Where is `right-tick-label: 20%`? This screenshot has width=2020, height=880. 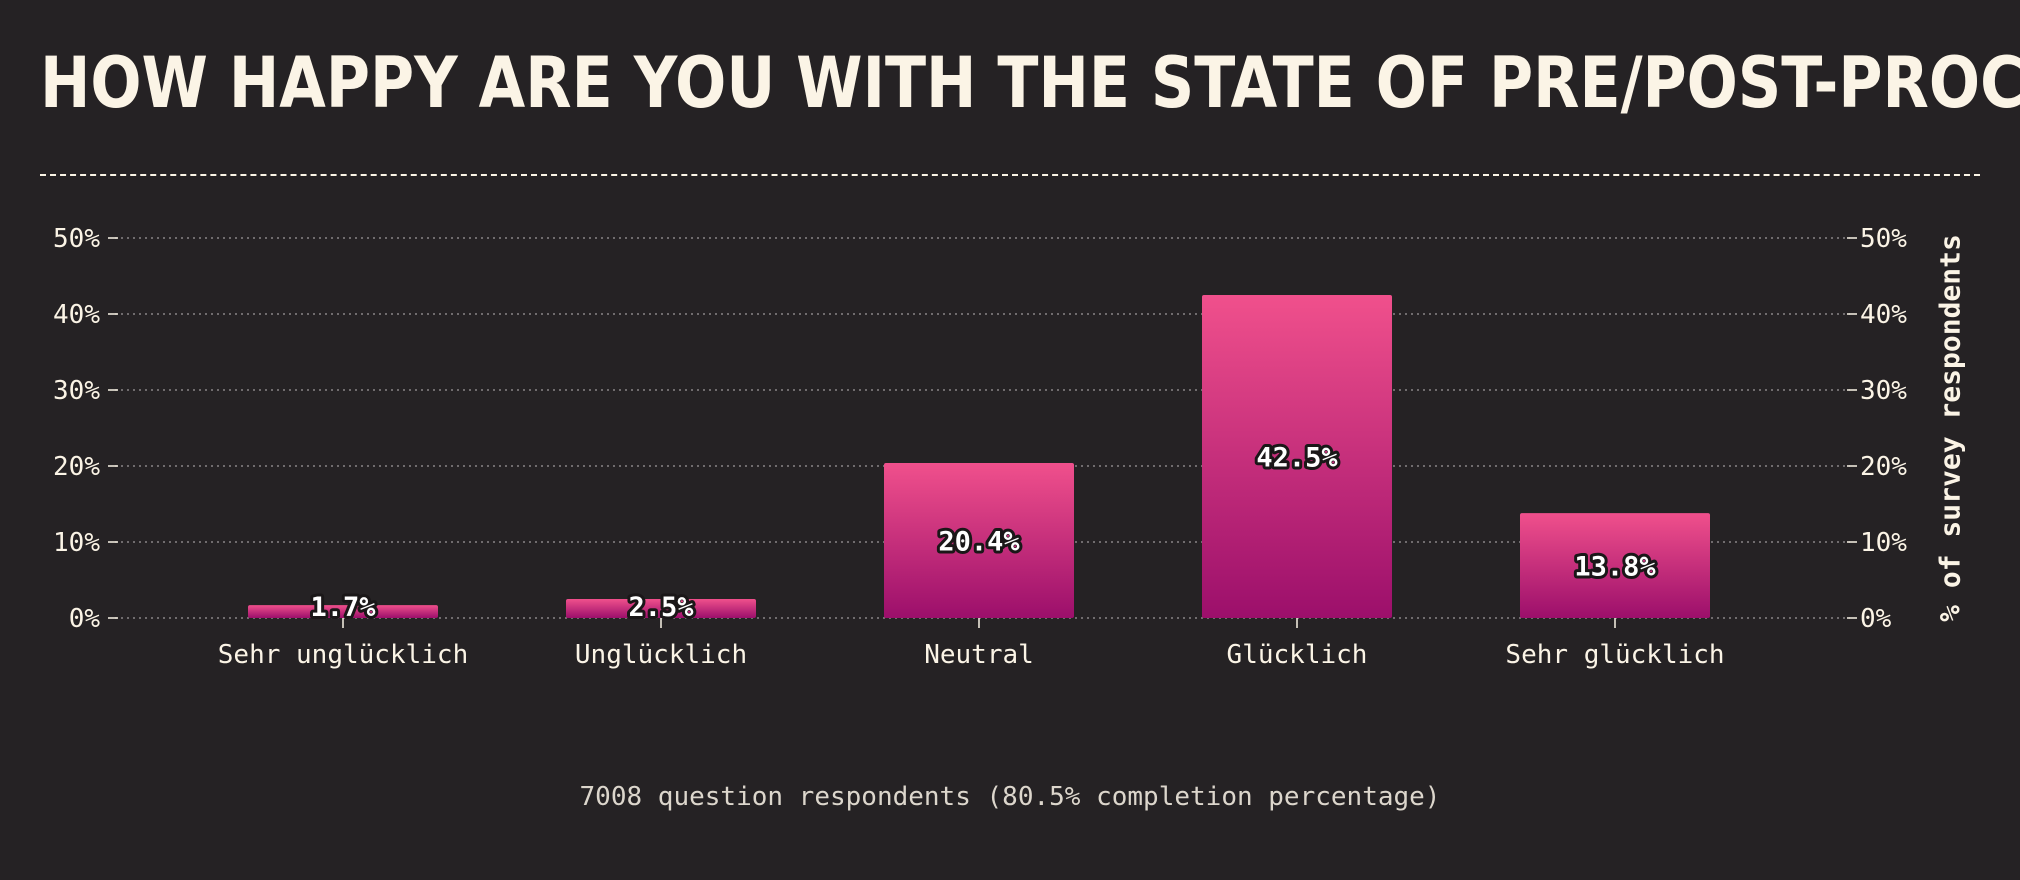
right-tick-label: 20% is located at coordinates (1883, 467).